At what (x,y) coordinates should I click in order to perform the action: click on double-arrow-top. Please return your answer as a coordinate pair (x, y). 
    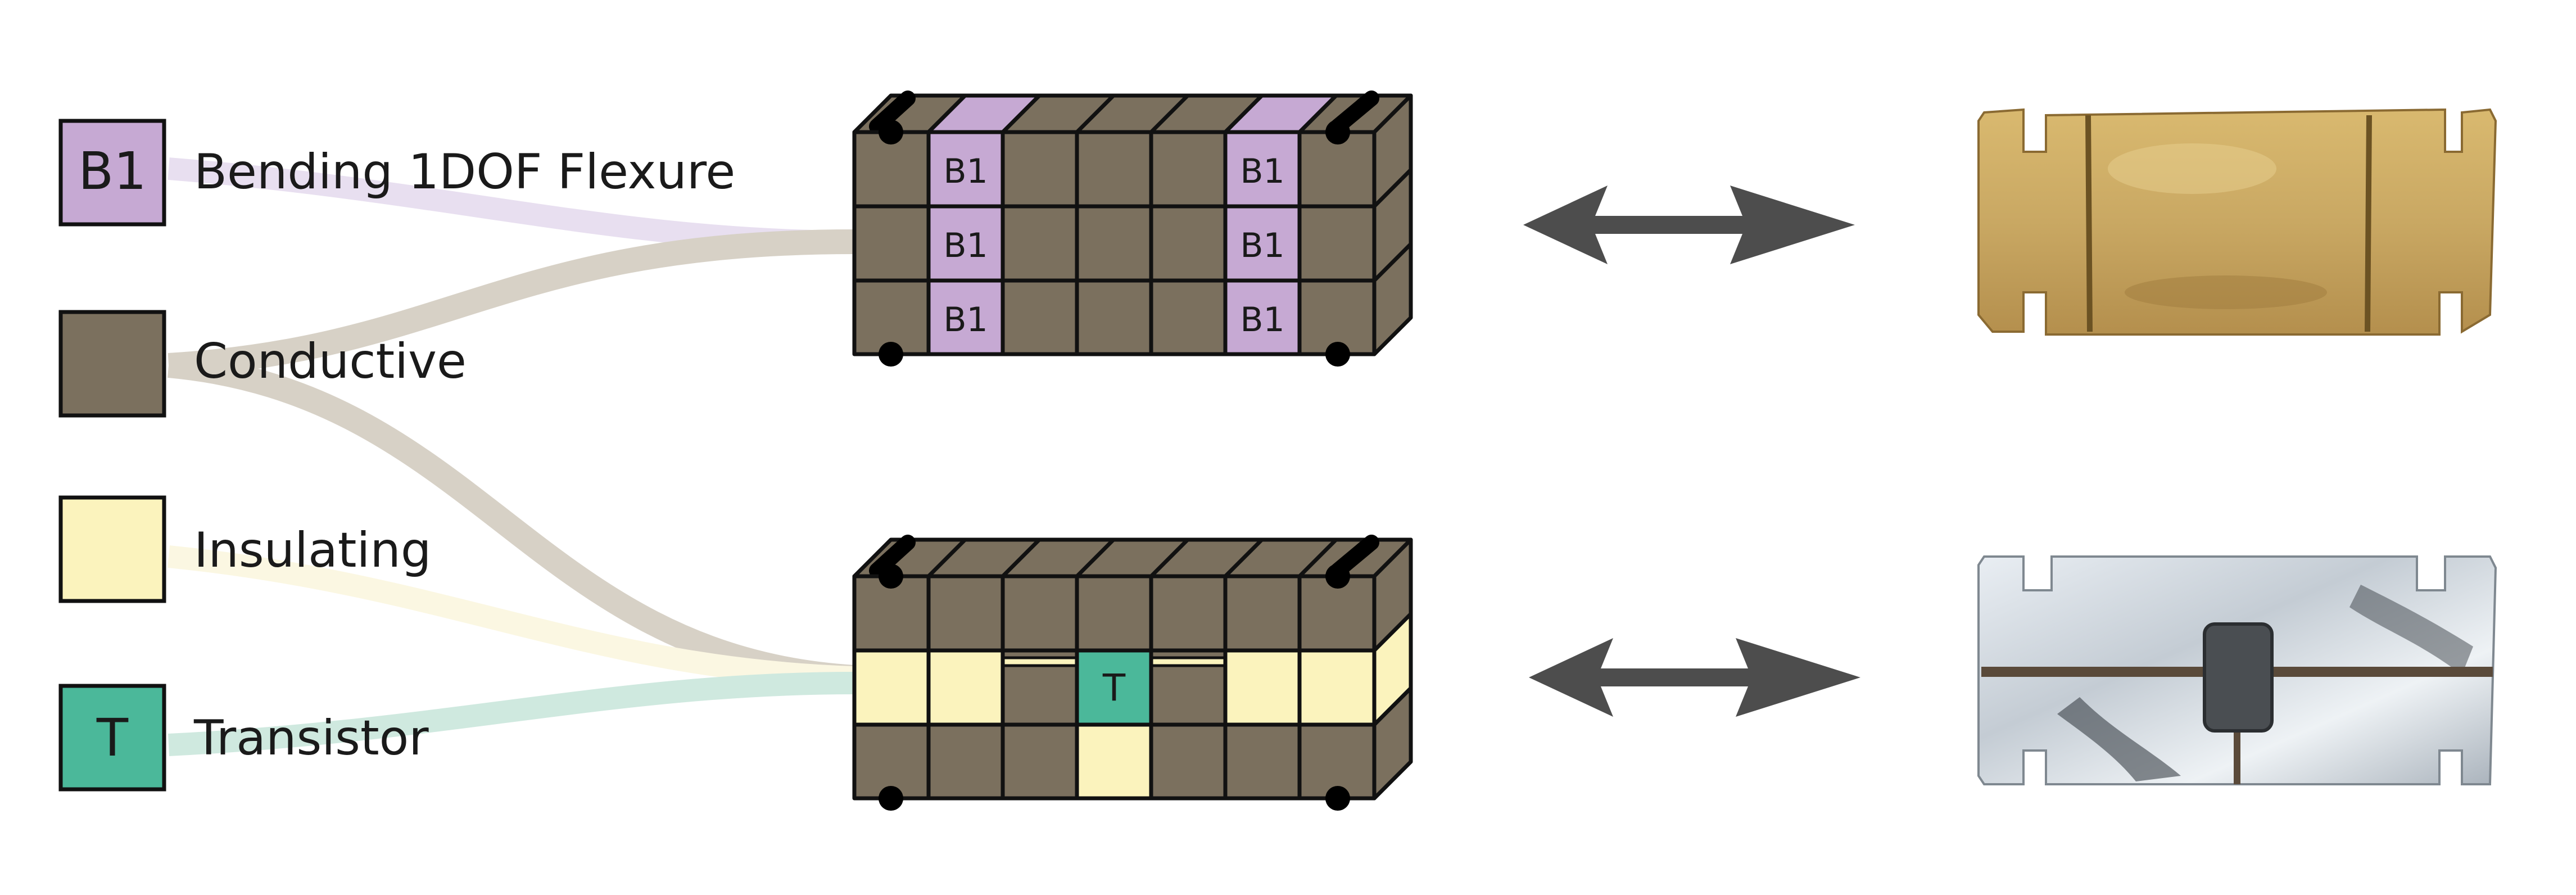
    Looking at the image, I should click on (1689, 225).